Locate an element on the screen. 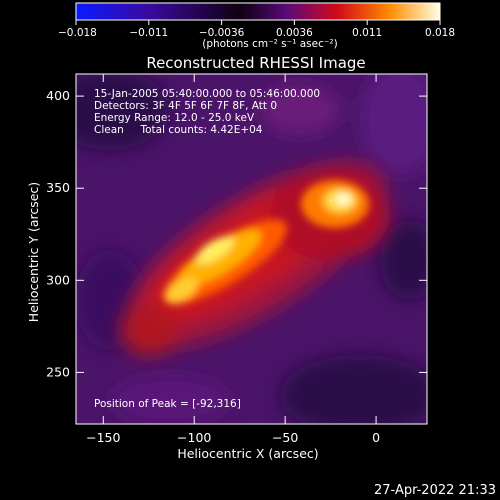 Image resolution: width=500 pixels, height=500 pixels. y-axis-label: Heliocentric Y (arcsec) is located at coordinates (33, 252).